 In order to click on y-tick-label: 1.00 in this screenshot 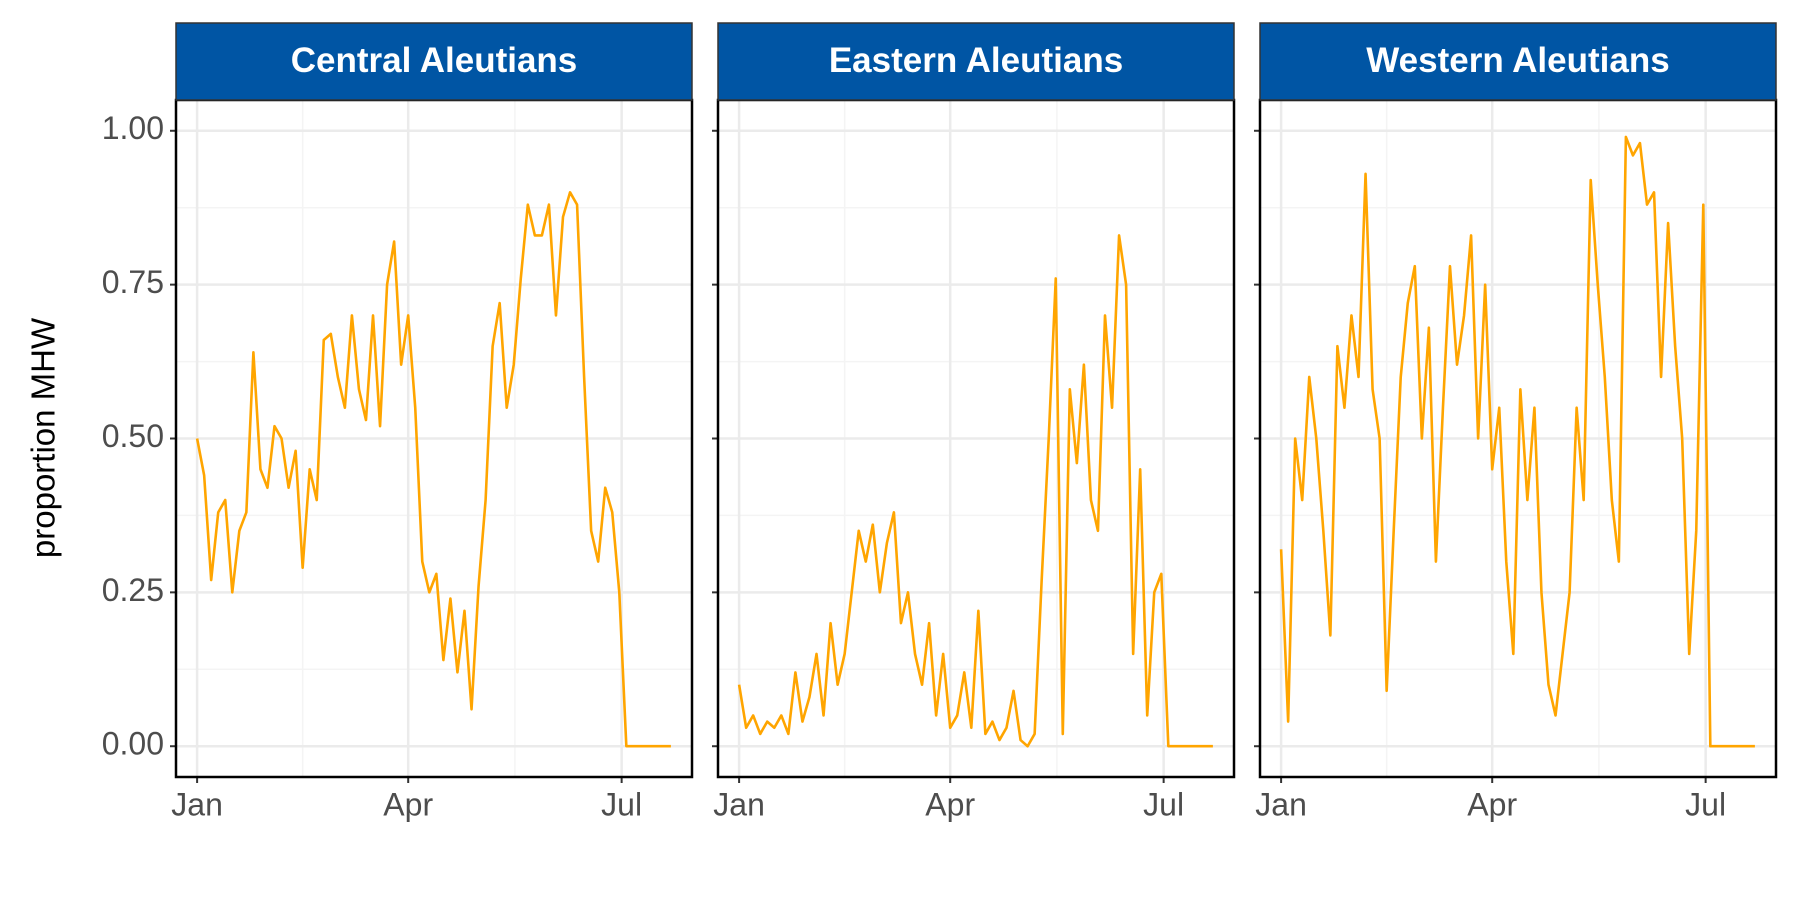, I will do `click(133, 128)`.